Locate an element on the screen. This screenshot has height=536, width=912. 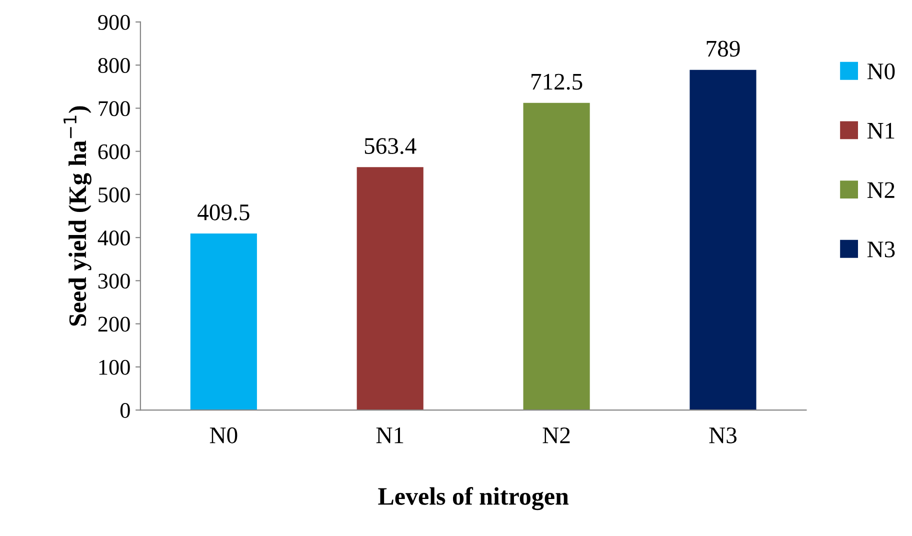
data-label: 409.5 is located at coordinates (224, 212).